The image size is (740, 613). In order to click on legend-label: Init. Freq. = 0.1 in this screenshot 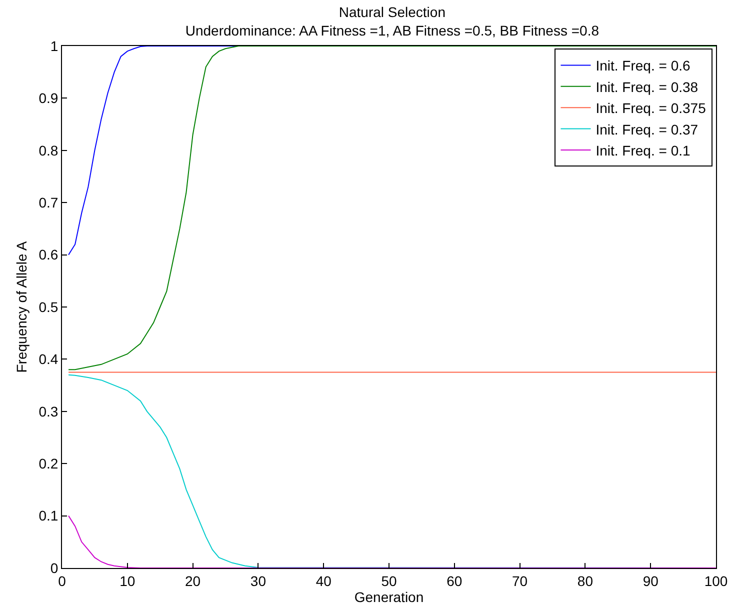, I will do `click(643, 150)`.